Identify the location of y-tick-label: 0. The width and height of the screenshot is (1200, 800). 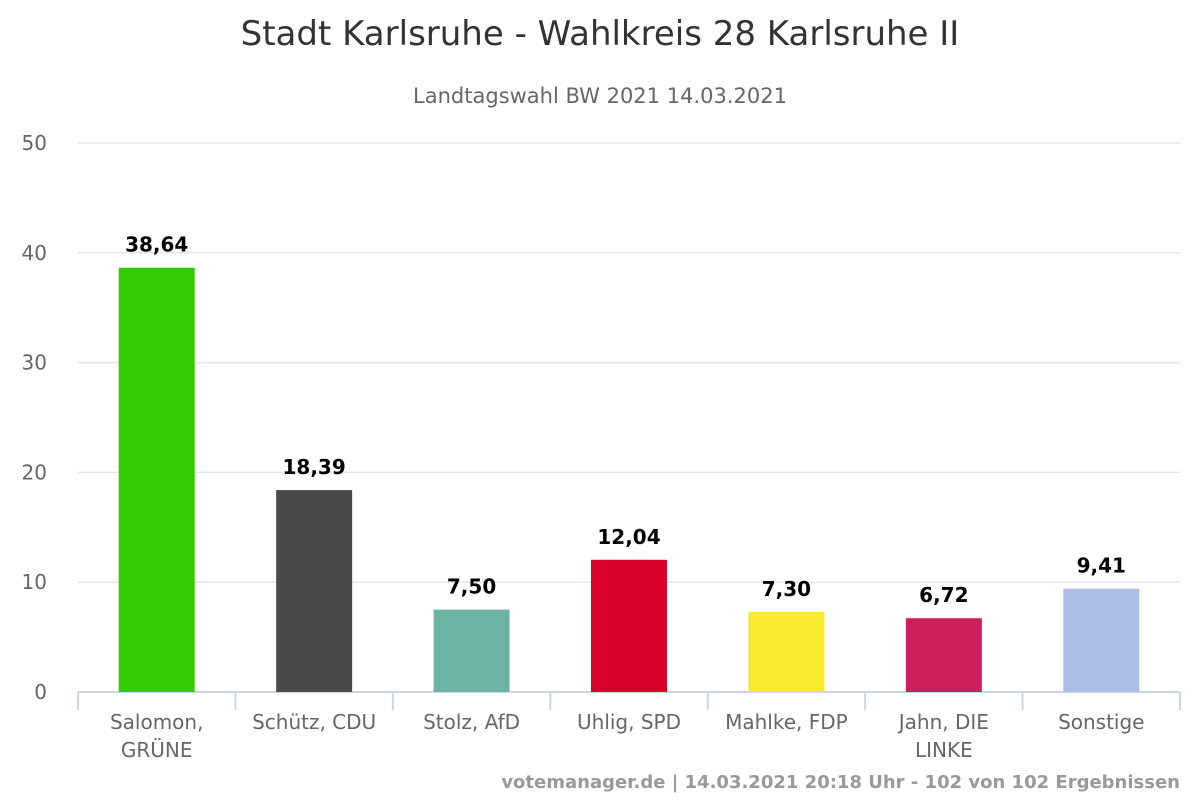
(40, 692).